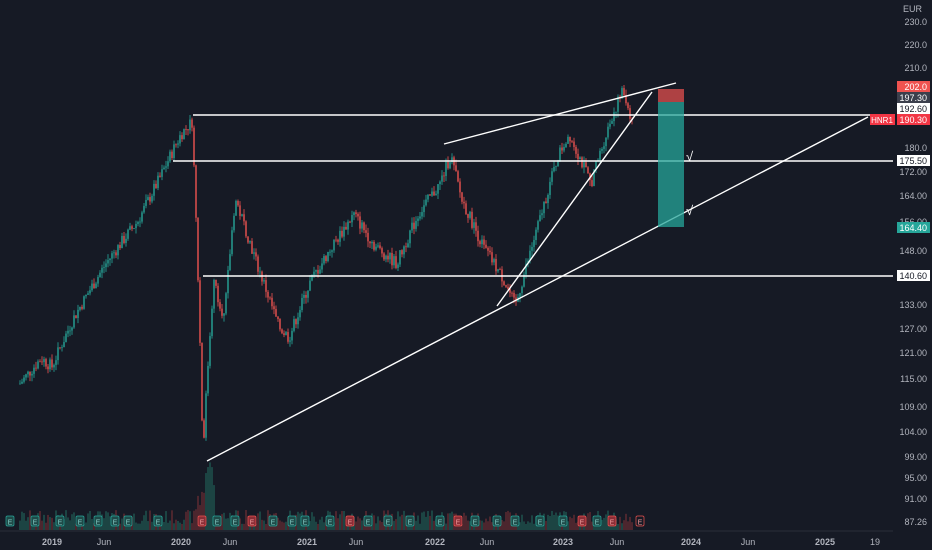 The image size is (932, 550). What do you see at coordinates (915, 522) in the screenshot?
I see `price-tick-label: 87.26` at bounding box center [915, 522].